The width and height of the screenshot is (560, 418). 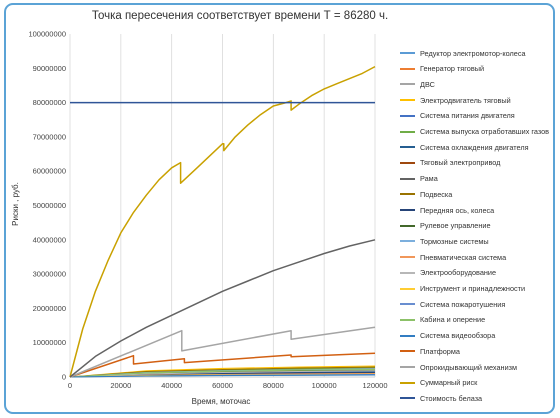 I want to click on legend-item-17: Кабина и оперение, so click(x=442, y=320).